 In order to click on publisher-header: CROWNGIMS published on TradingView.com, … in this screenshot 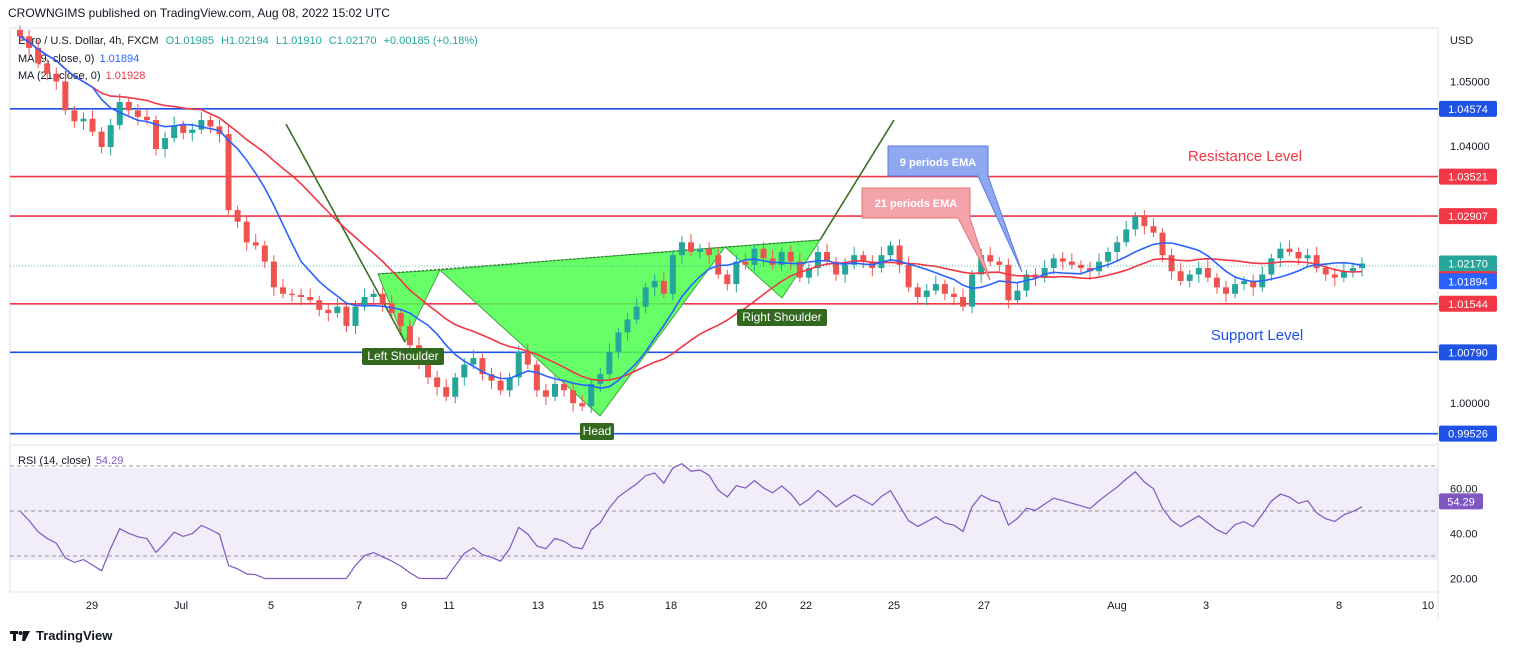, I will do `click(199, 13)`.